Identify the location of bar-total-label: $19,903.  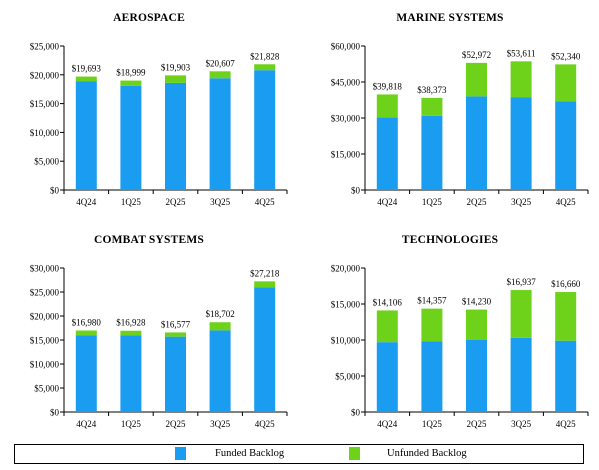
(176, 67).